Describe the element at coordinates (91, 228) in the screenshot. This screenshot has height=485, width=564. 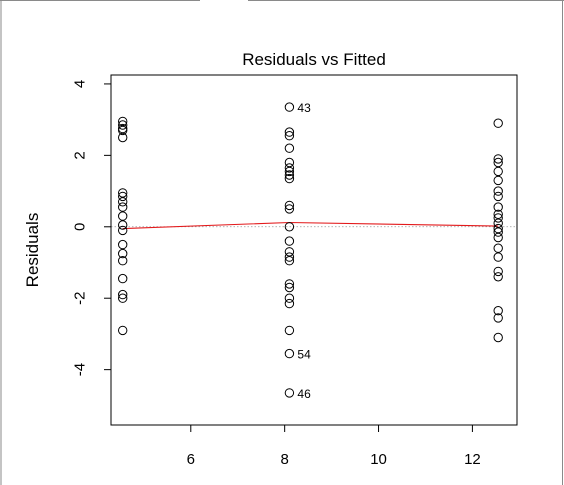
I see `y-axis: -4 -2 0 2 4` at that location.